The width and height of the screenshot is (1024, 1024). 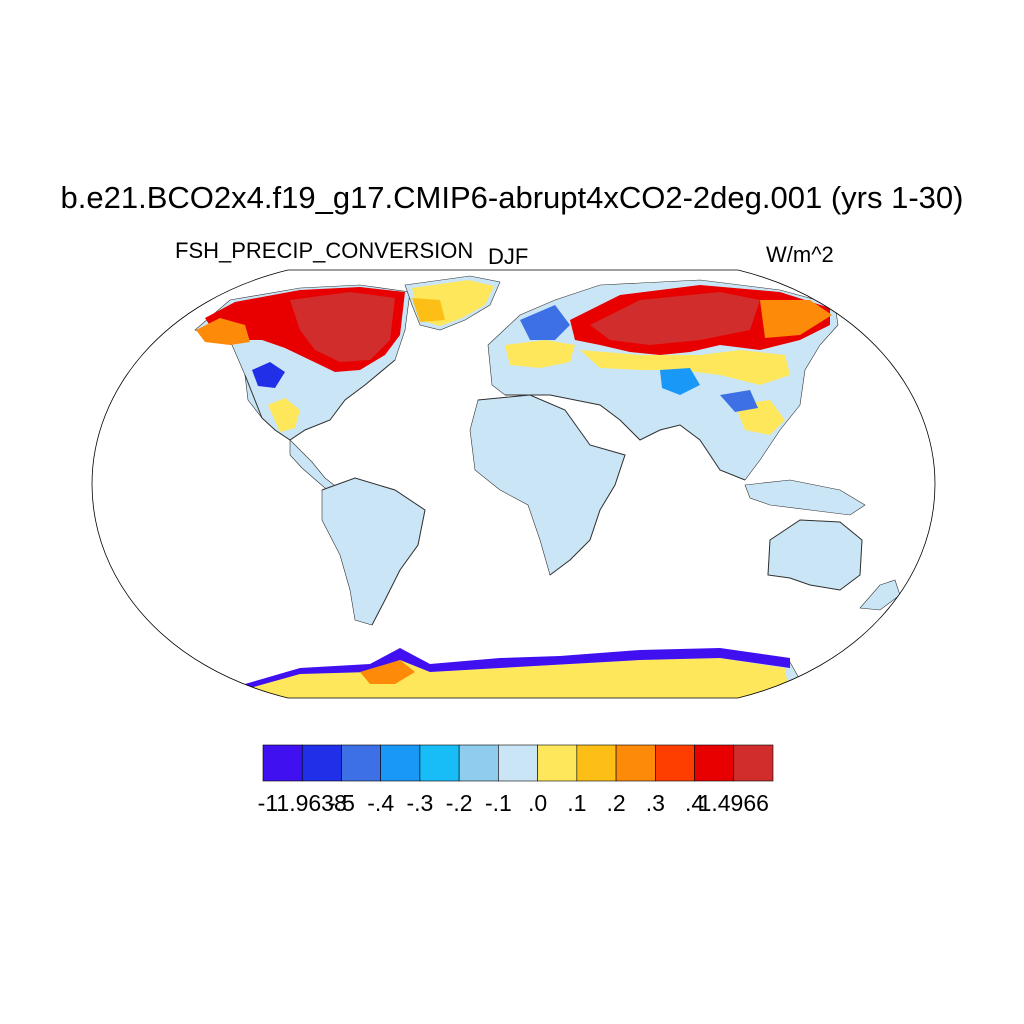 I want to click on greenland-orange-patch, so click(x=428, y=310).